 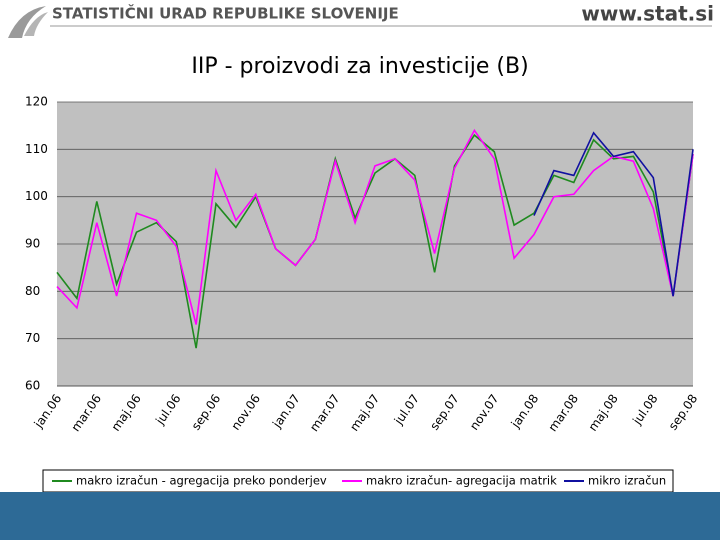 I want to click on series-line, so click(x=613, y=214).